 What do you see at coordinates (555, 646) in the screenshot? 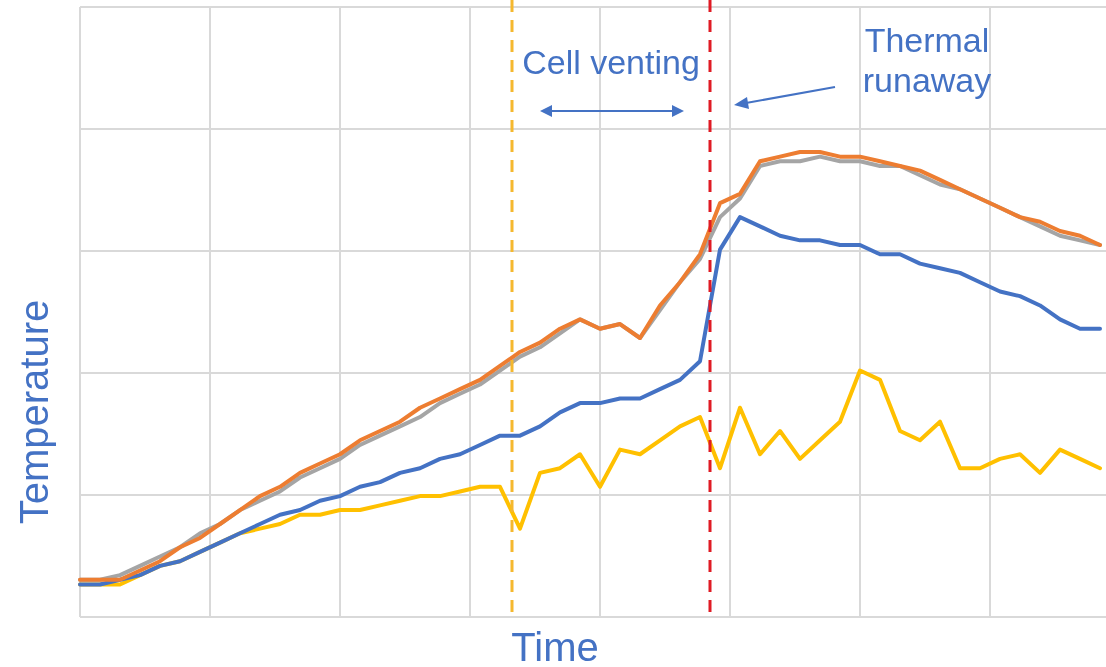
I see `x-axis-title: Time` at bounding box center [555, 646].